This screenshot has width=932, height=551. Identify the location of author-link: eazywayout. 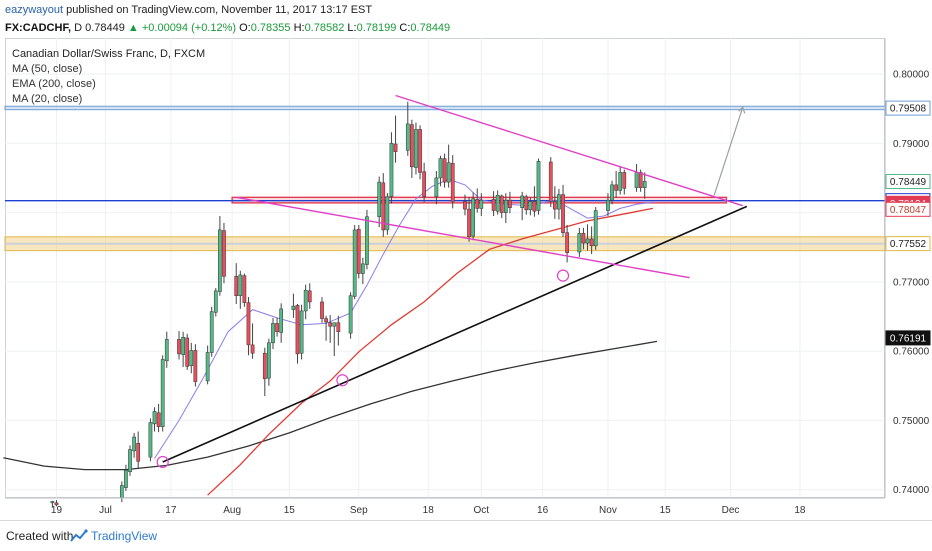
(34, 10).